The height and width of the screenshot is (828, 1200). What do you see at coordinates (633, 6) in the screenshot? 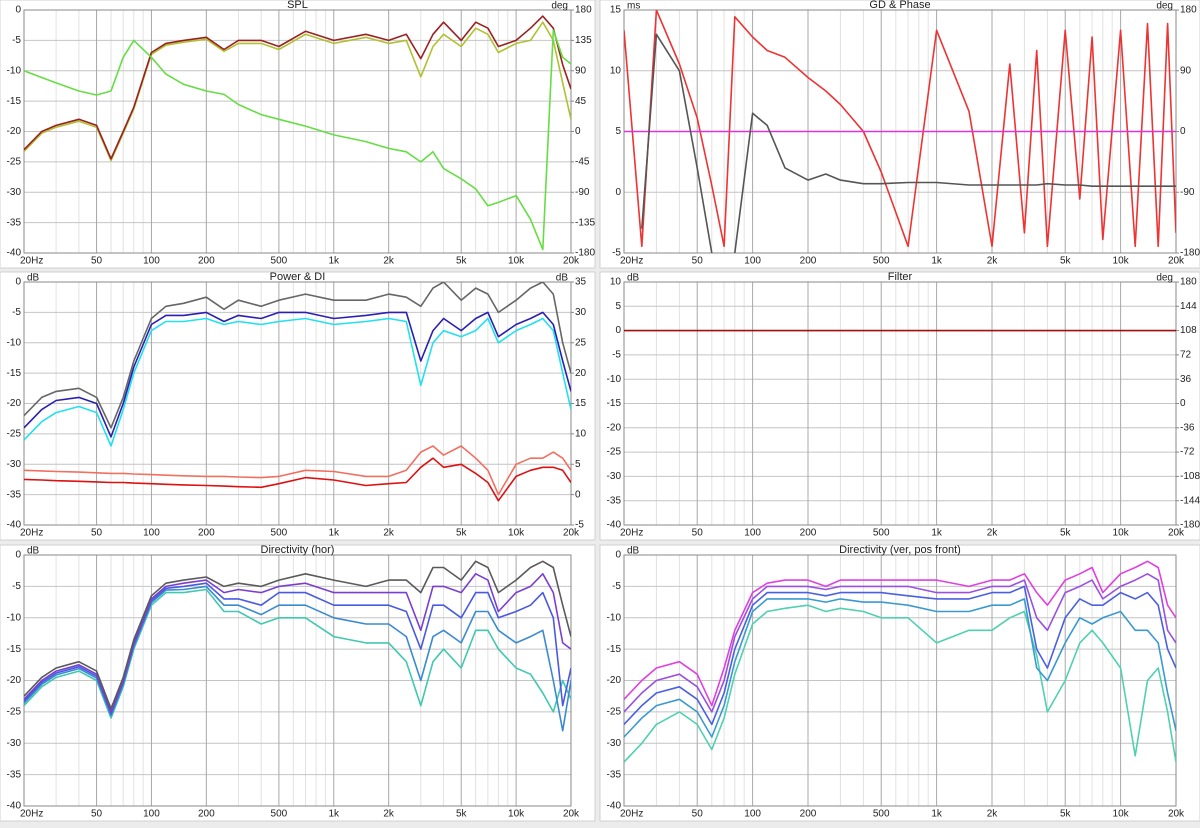
I see `y-unit: ms` at bounding box center [633, 6].